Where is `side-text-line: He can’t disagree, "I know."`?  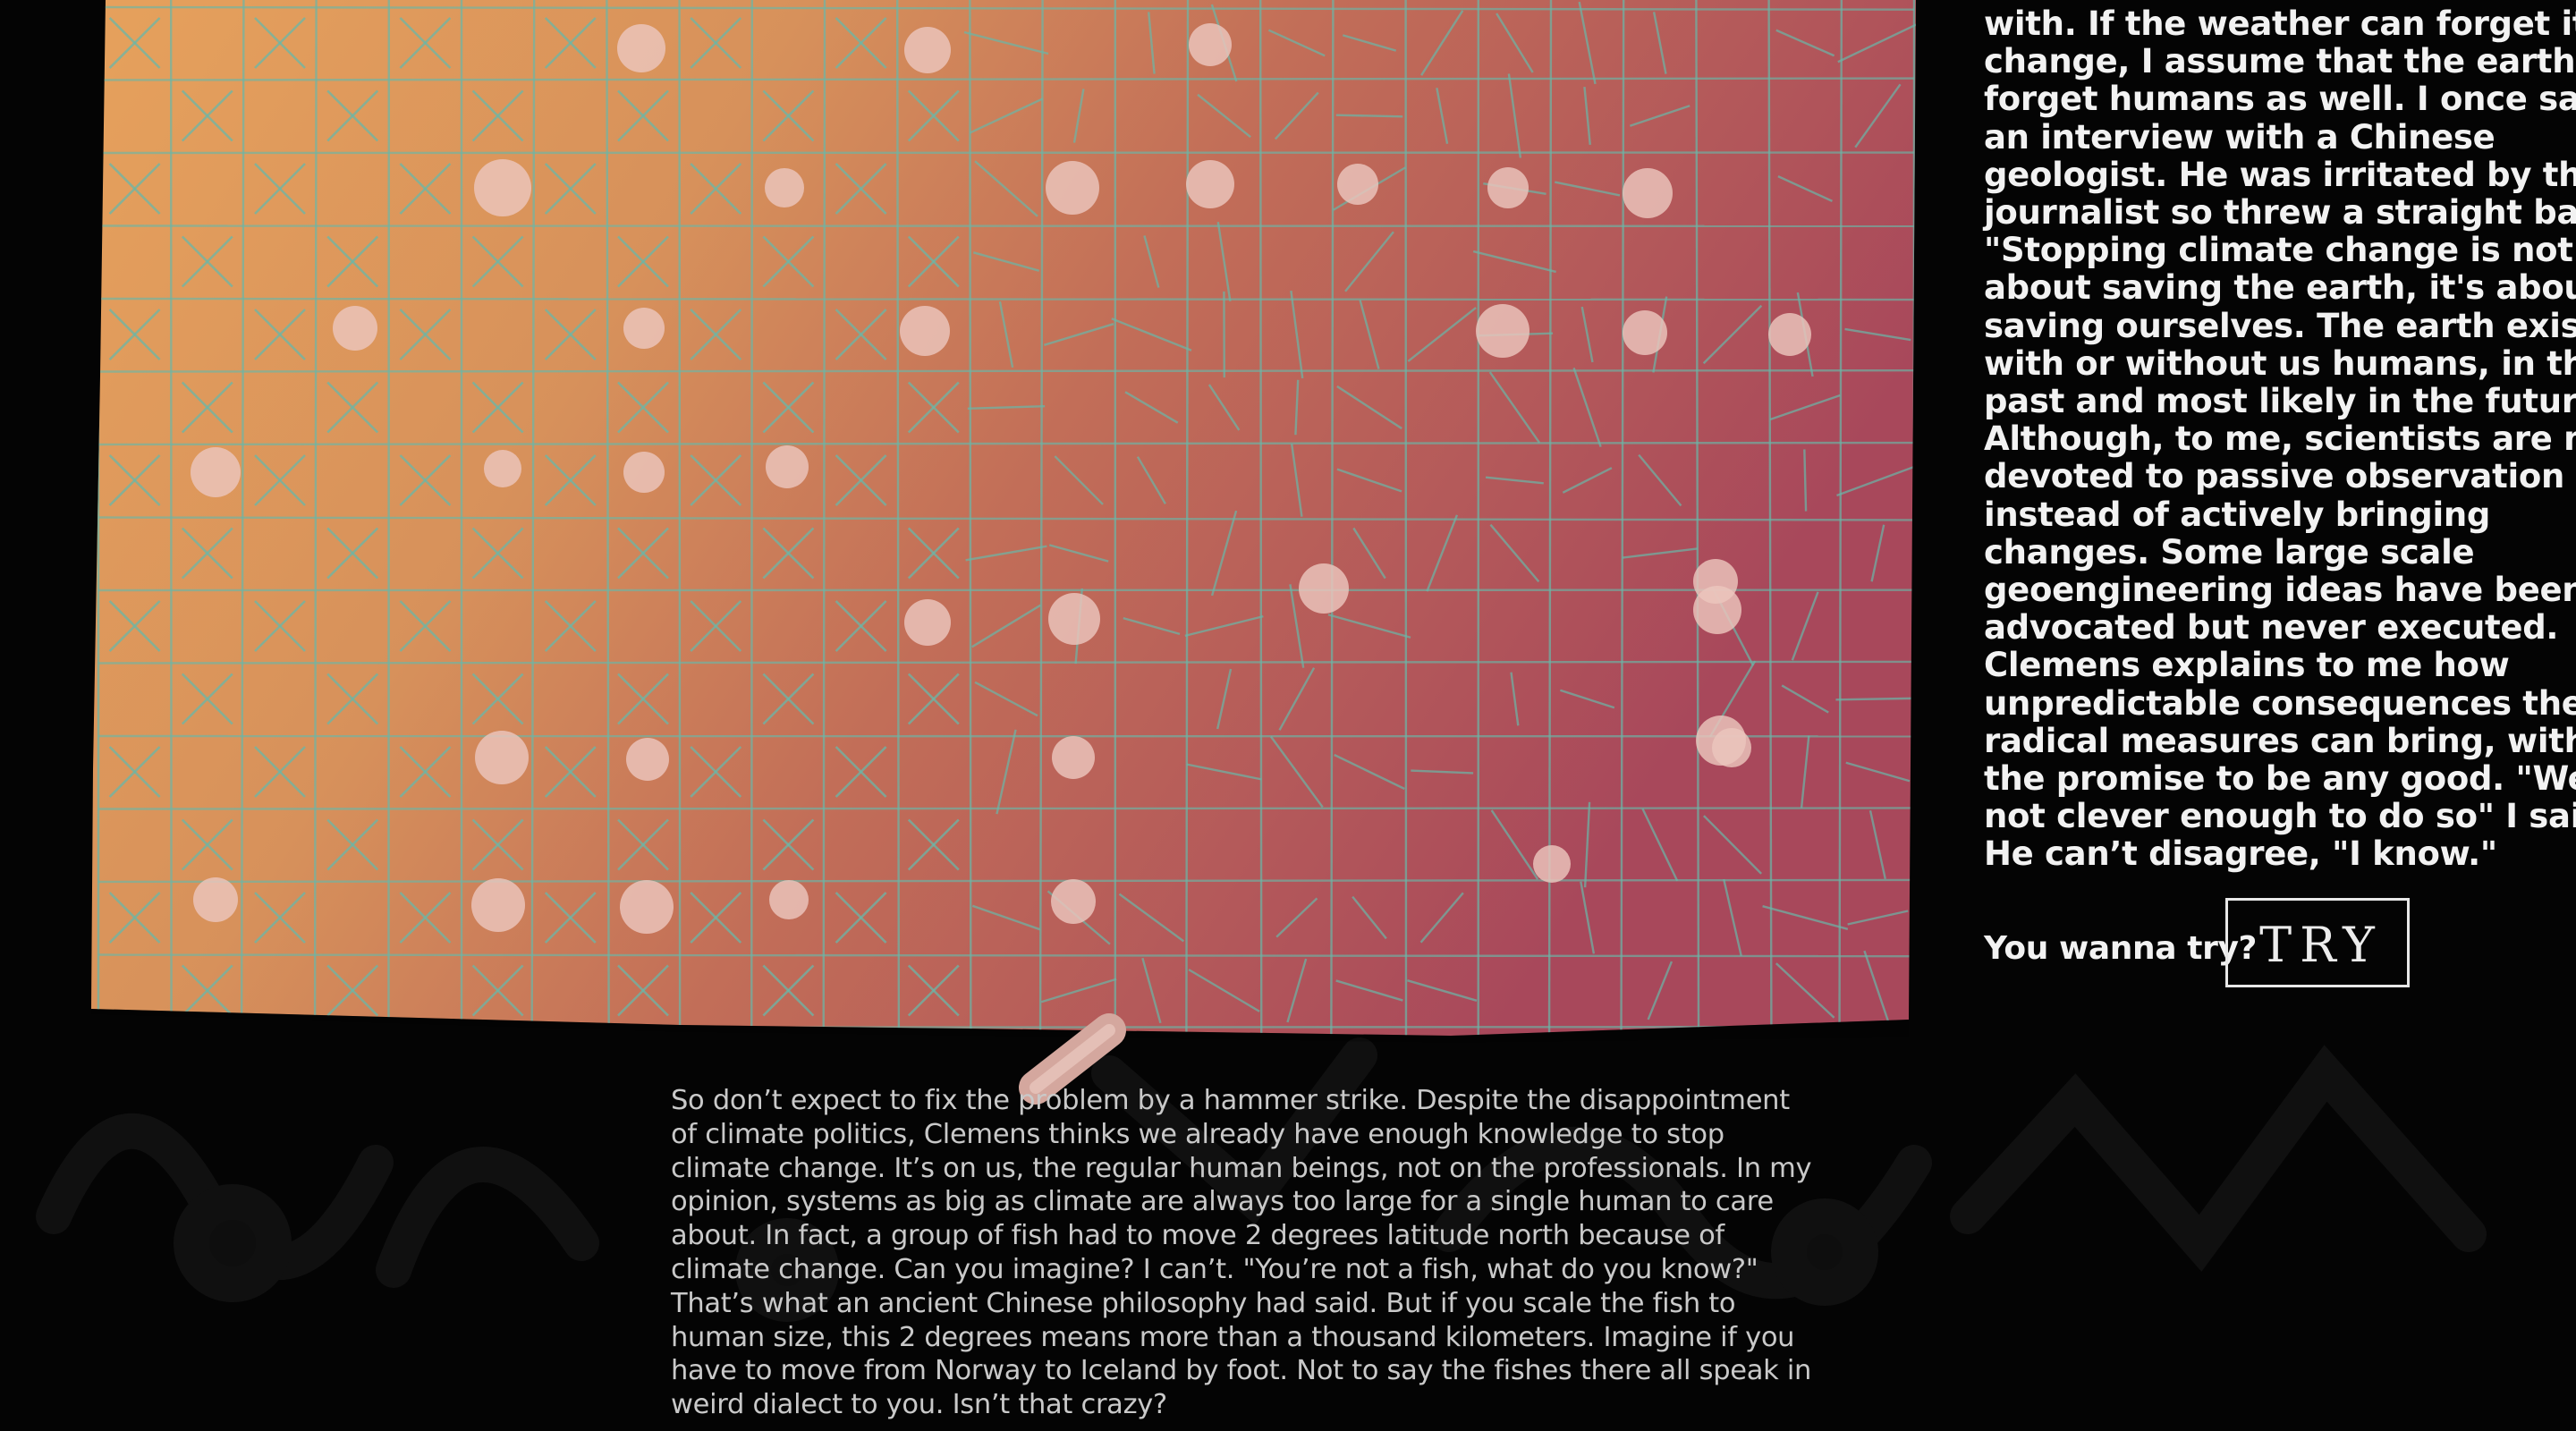
side-text-line: He can’t disagree, "I know." is located at coordinates (2240, 854).